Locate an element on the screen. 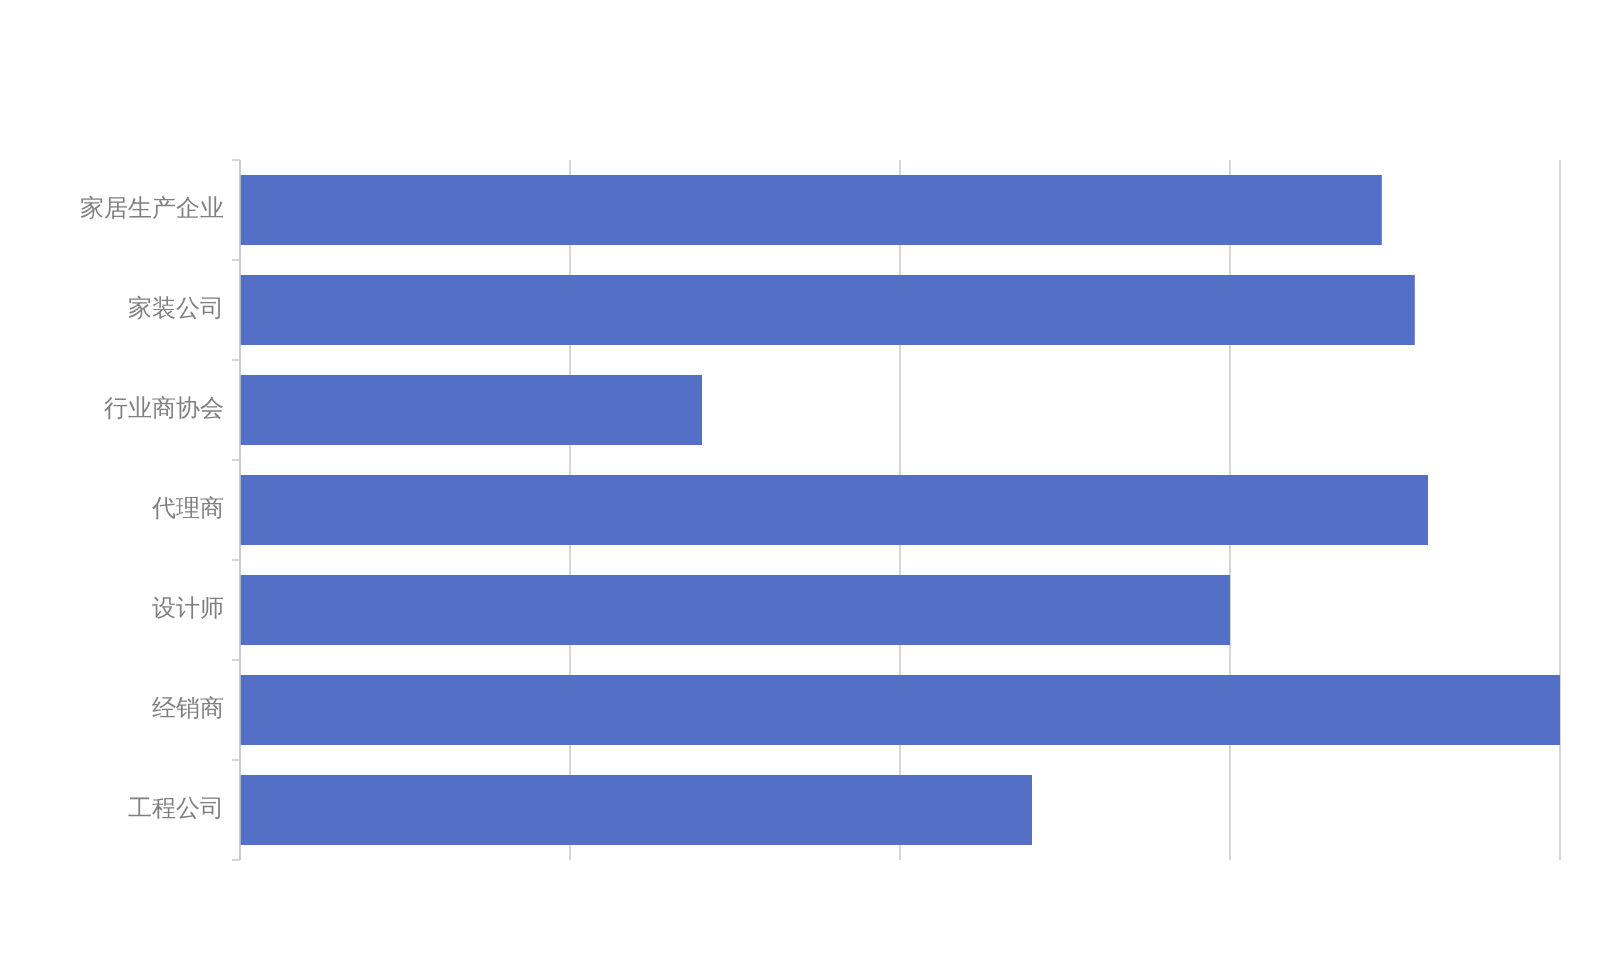 The image size is (1600, 960). y-tick-label: 设计师 is located at coordinates (188, 608).